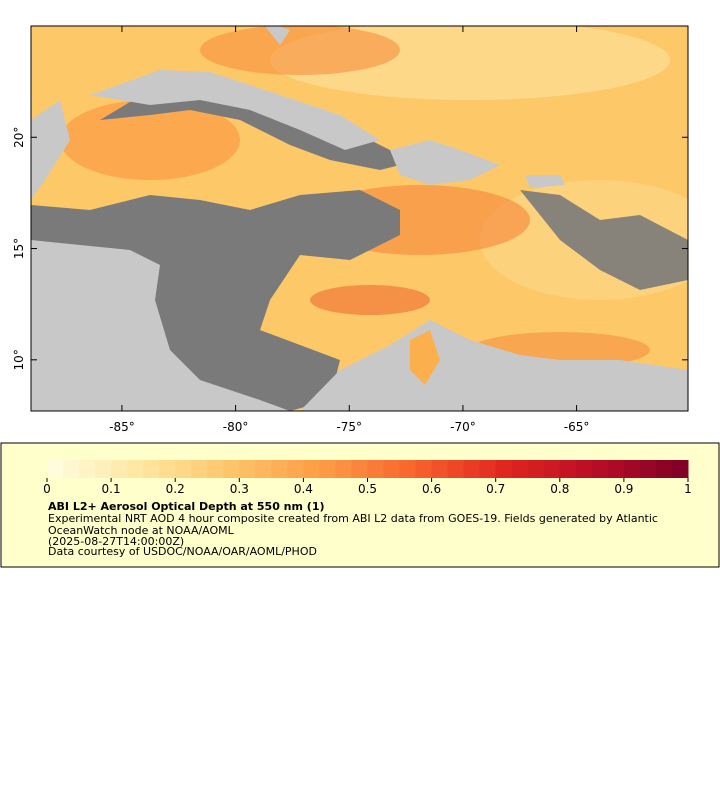 The image size is (720, 800). I want to click on colorbar-tick-label: 0.1, so click(111, 489).